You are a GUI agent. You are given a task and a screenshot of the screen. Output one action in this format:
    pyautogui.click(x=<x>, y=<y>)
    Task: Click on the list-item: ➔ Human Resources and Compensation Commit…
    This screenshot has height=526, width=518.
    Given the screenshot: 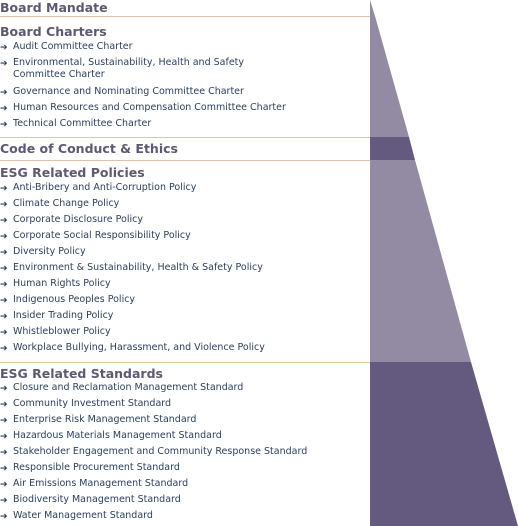 What is the action you would take?
    pyautogui.click(x=143, y=108)
    